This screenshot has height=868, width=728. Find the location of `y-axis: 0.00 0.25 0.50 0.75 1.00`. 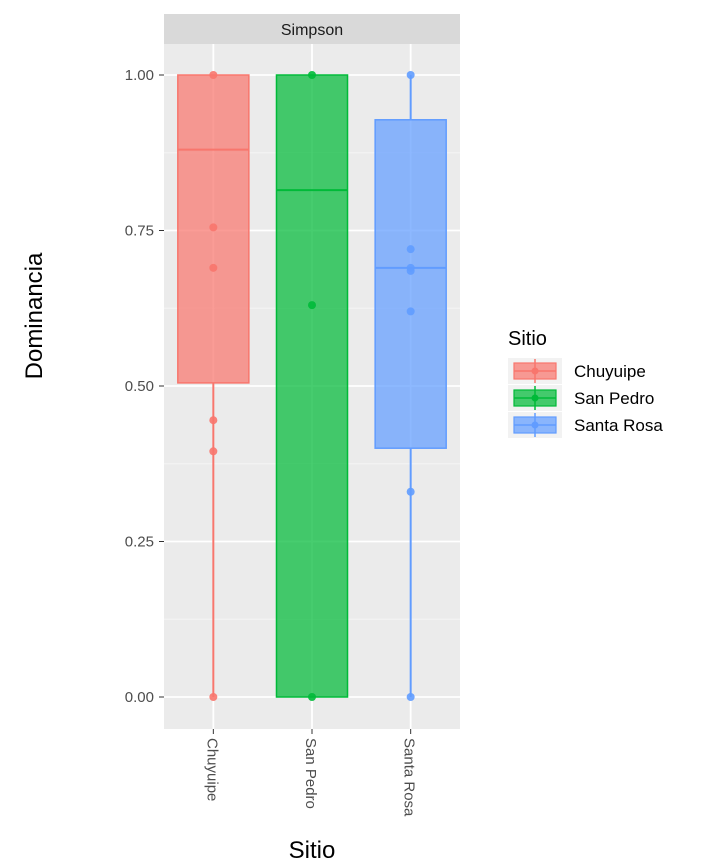

y-axis: 0.00 0.25 0.50 0.75 1.00 is located at coordinates (144, 386).